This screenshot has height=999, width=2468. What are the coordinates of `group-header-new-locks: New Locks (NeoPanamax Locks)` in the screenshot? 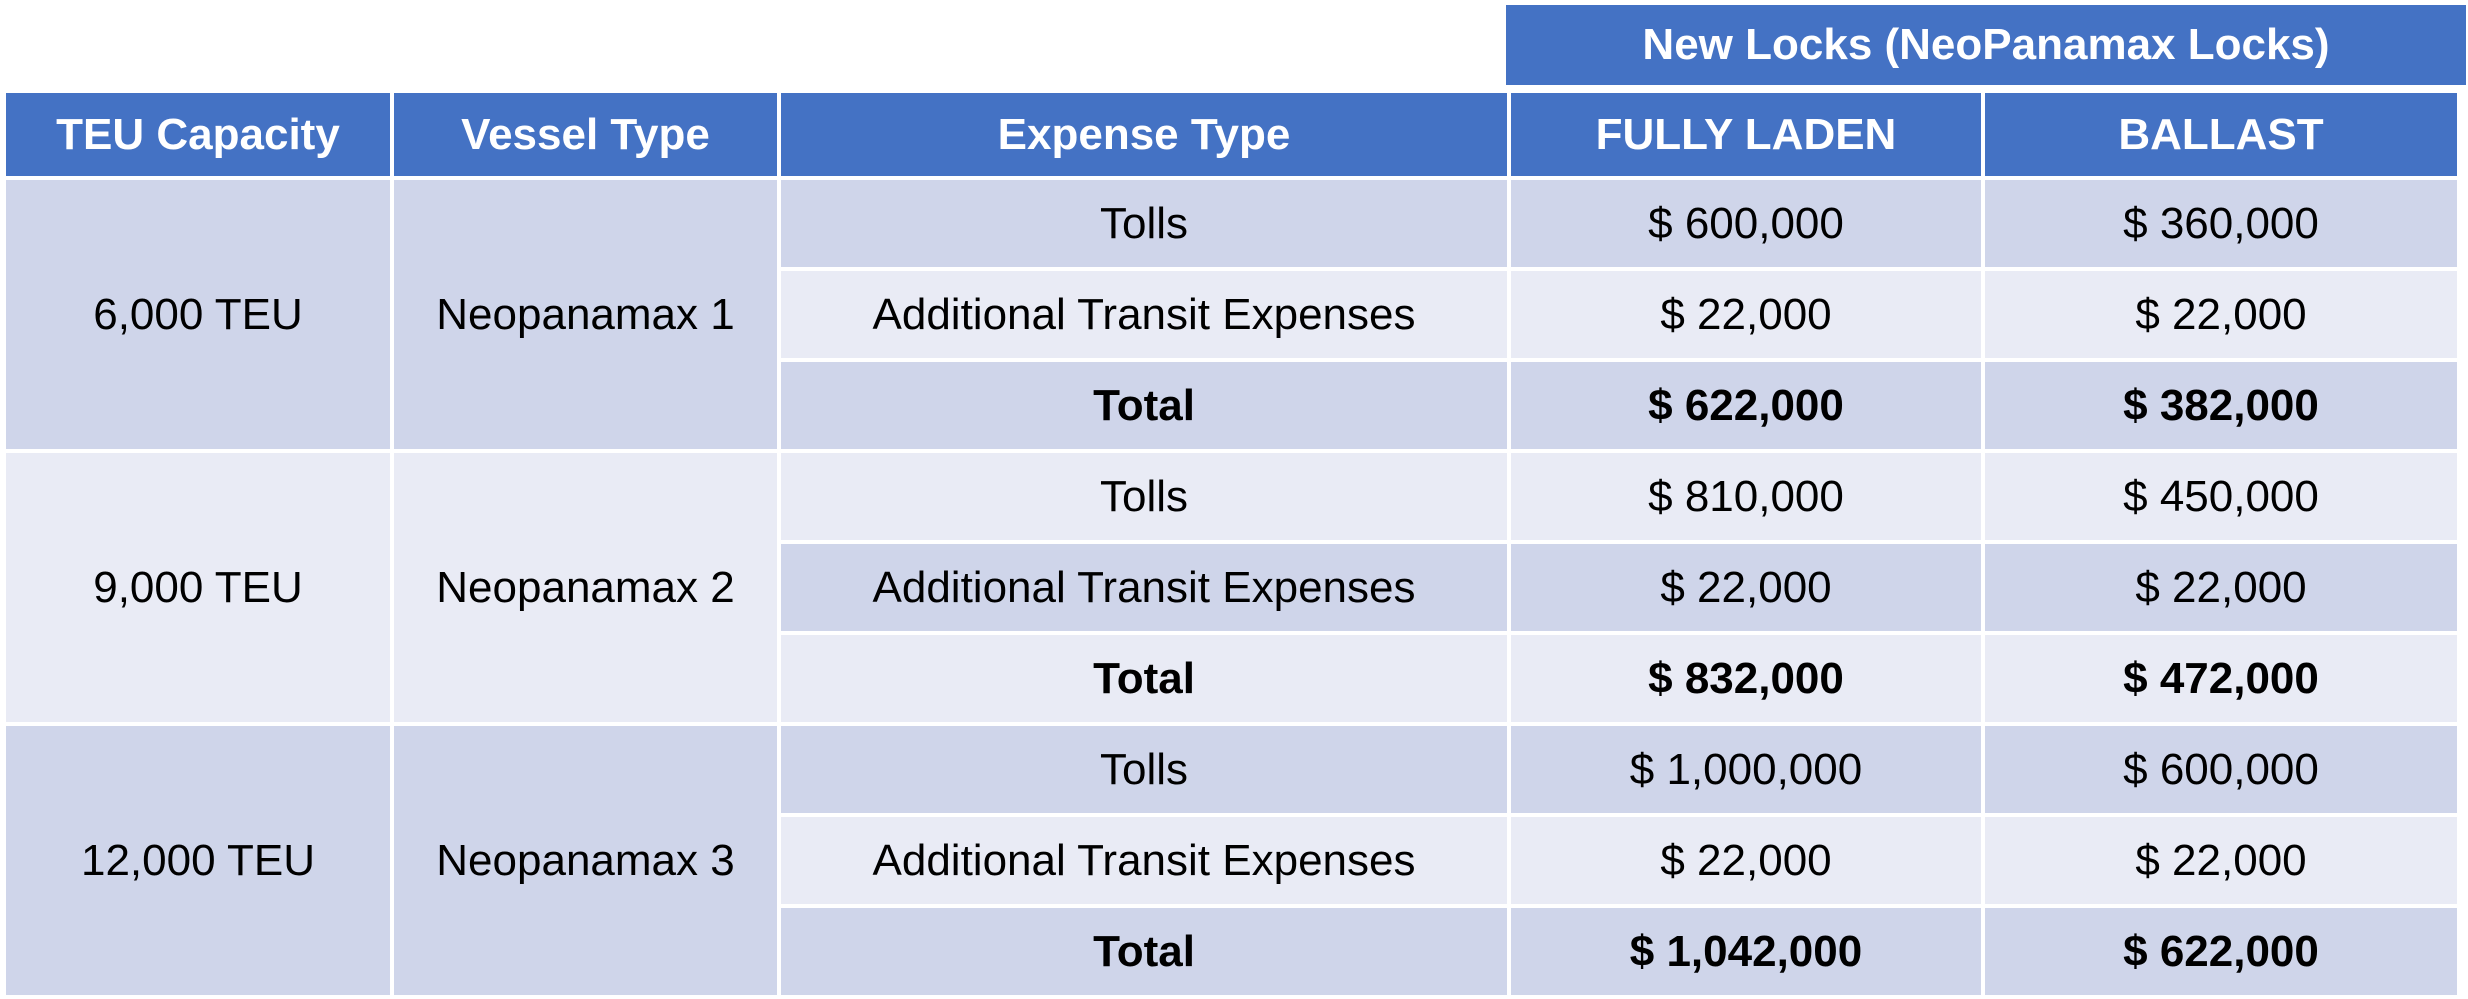 It's located at (1986, 45).